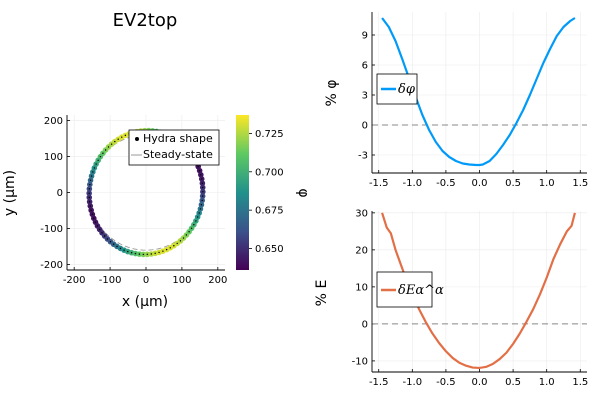  I want to click on y-tick-label: 20, so click(361, 250).